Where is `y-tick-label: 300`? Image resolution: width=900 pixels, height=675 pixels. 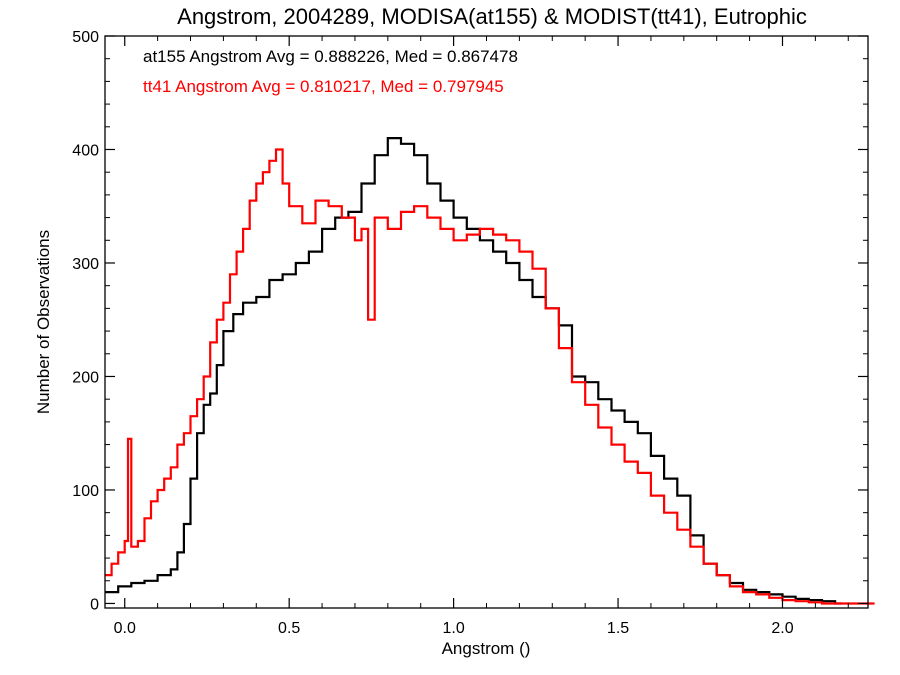 y-tick-label: 300 is located at coordinates (85, 264).